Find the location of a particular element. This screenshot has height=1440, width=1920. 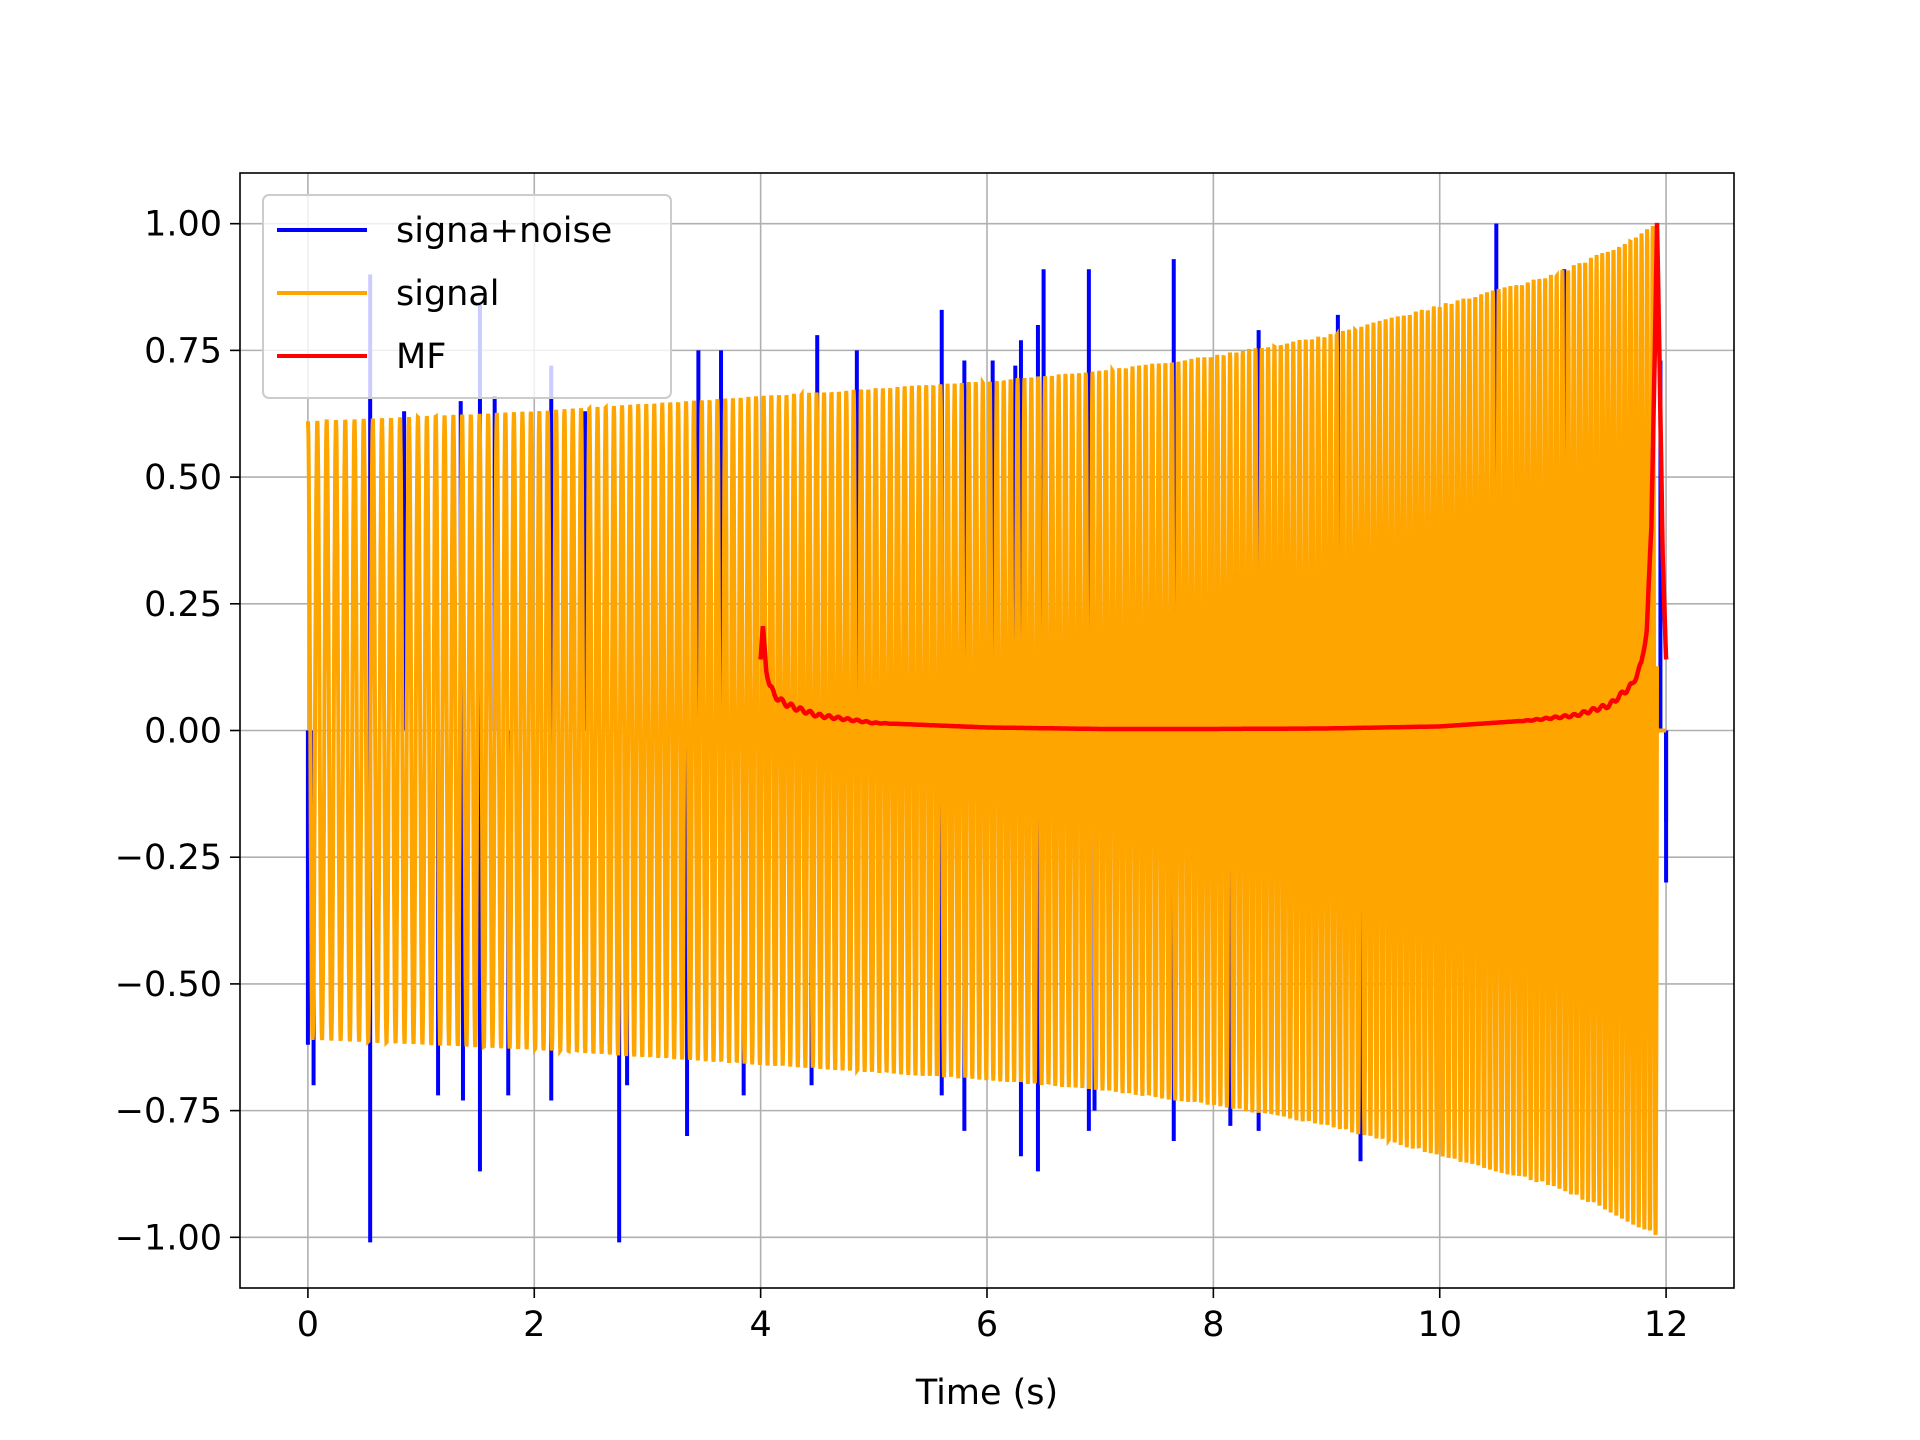

legend-box is located at coordinates (467, 296).